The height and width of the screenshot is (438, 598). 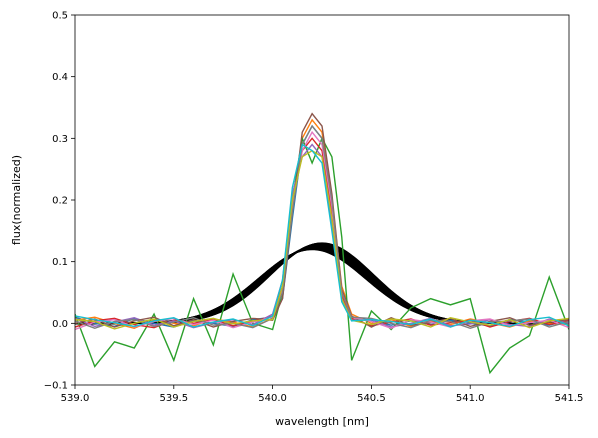 What do you see at coordinates (322, 394) in the screenshot?
I see `x-axis: 539.0 539.5 540.0 540.5 541.0 541.5` at bounding box center [322, 394].